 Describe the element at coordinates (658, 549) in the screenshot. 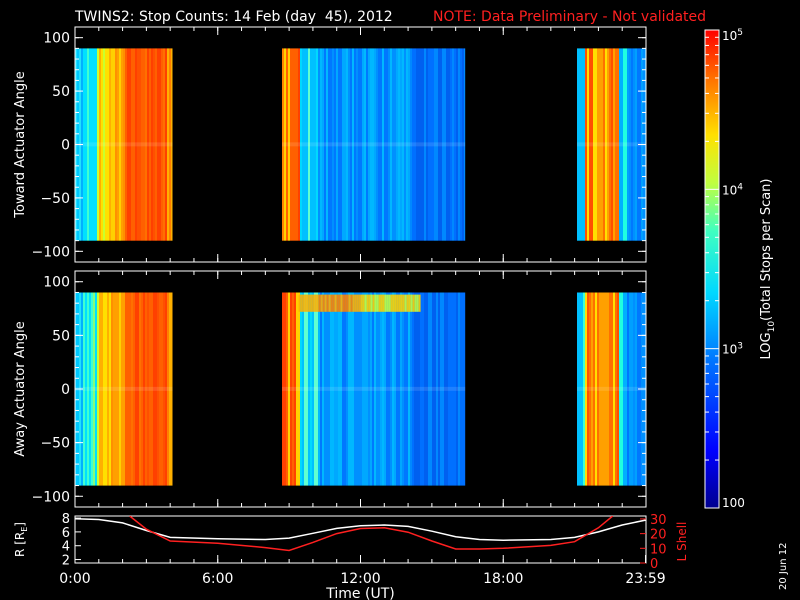

I see `right-y-tick-label: 10` at that location.